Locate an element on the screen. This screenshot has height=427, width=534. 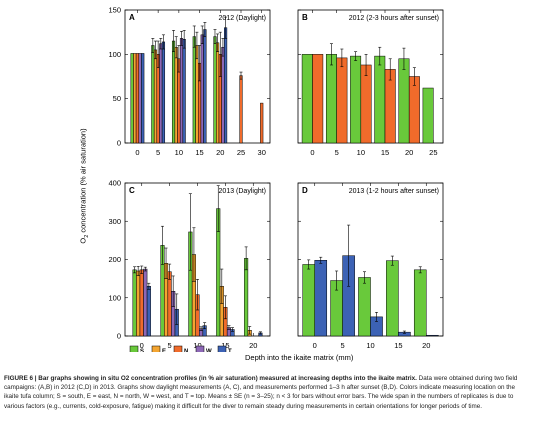
y-tick-label: 300 is located at coordinates (114, 221).